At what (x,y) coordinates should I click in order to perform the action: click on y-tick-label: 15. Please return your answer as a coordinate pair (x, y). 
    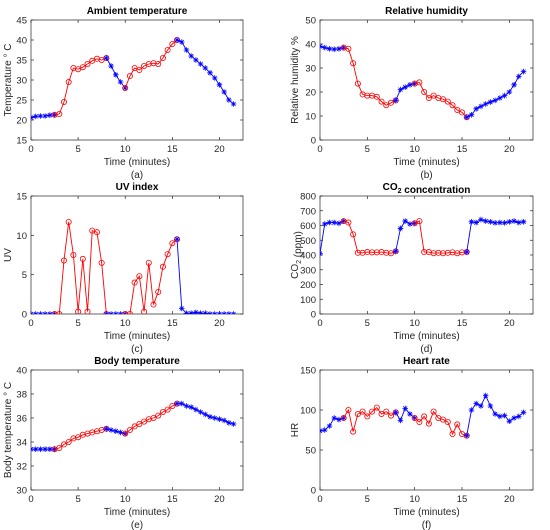
    Looking at the image, I should click on (21, 141).